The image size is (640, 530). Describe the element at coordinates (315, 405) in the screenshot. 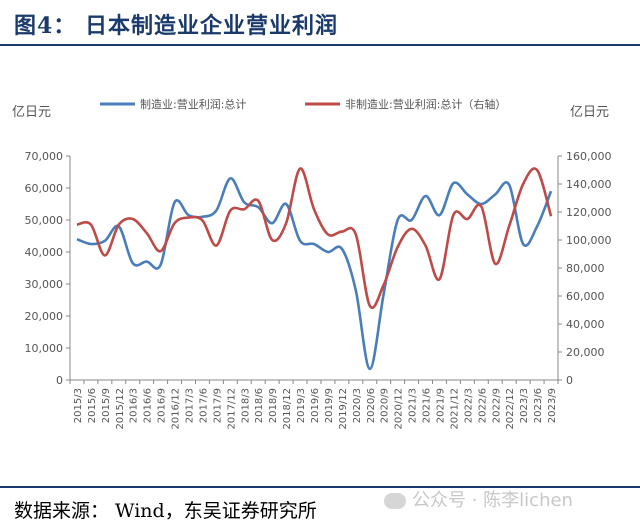

I see `x-tick-label: 2019/6` at that location.